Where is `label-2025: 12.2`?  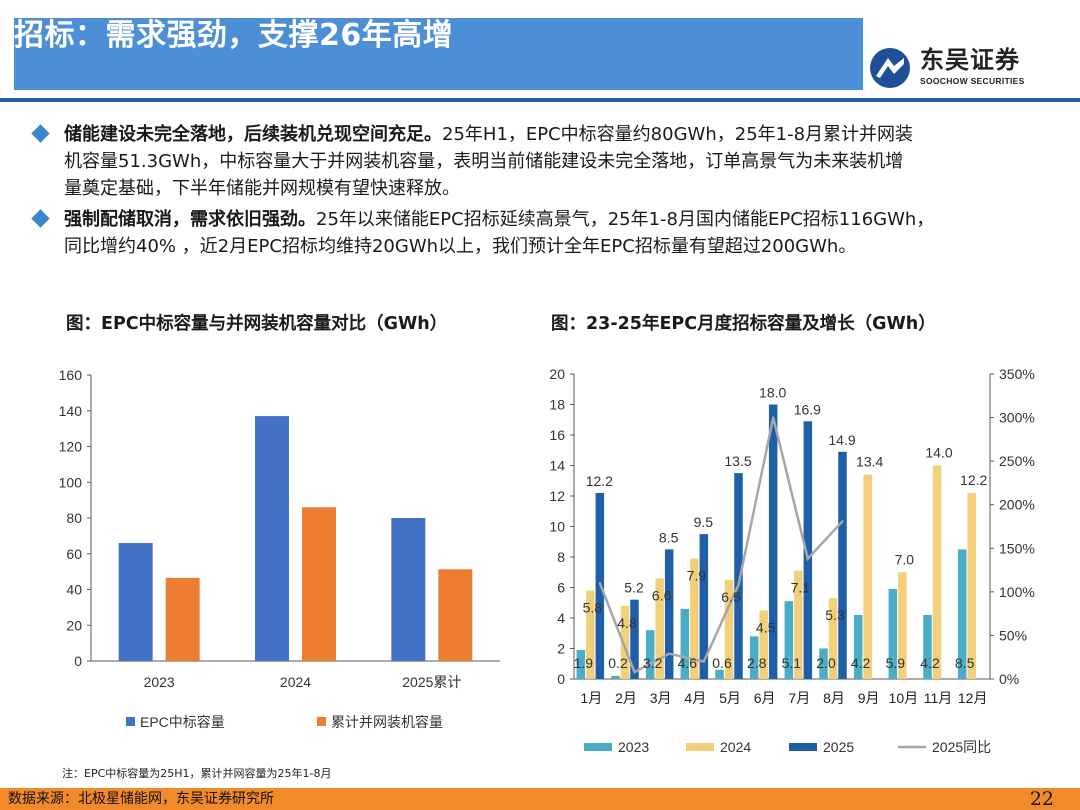
label-2025: 12.2 is located at coordinates (599, 481).